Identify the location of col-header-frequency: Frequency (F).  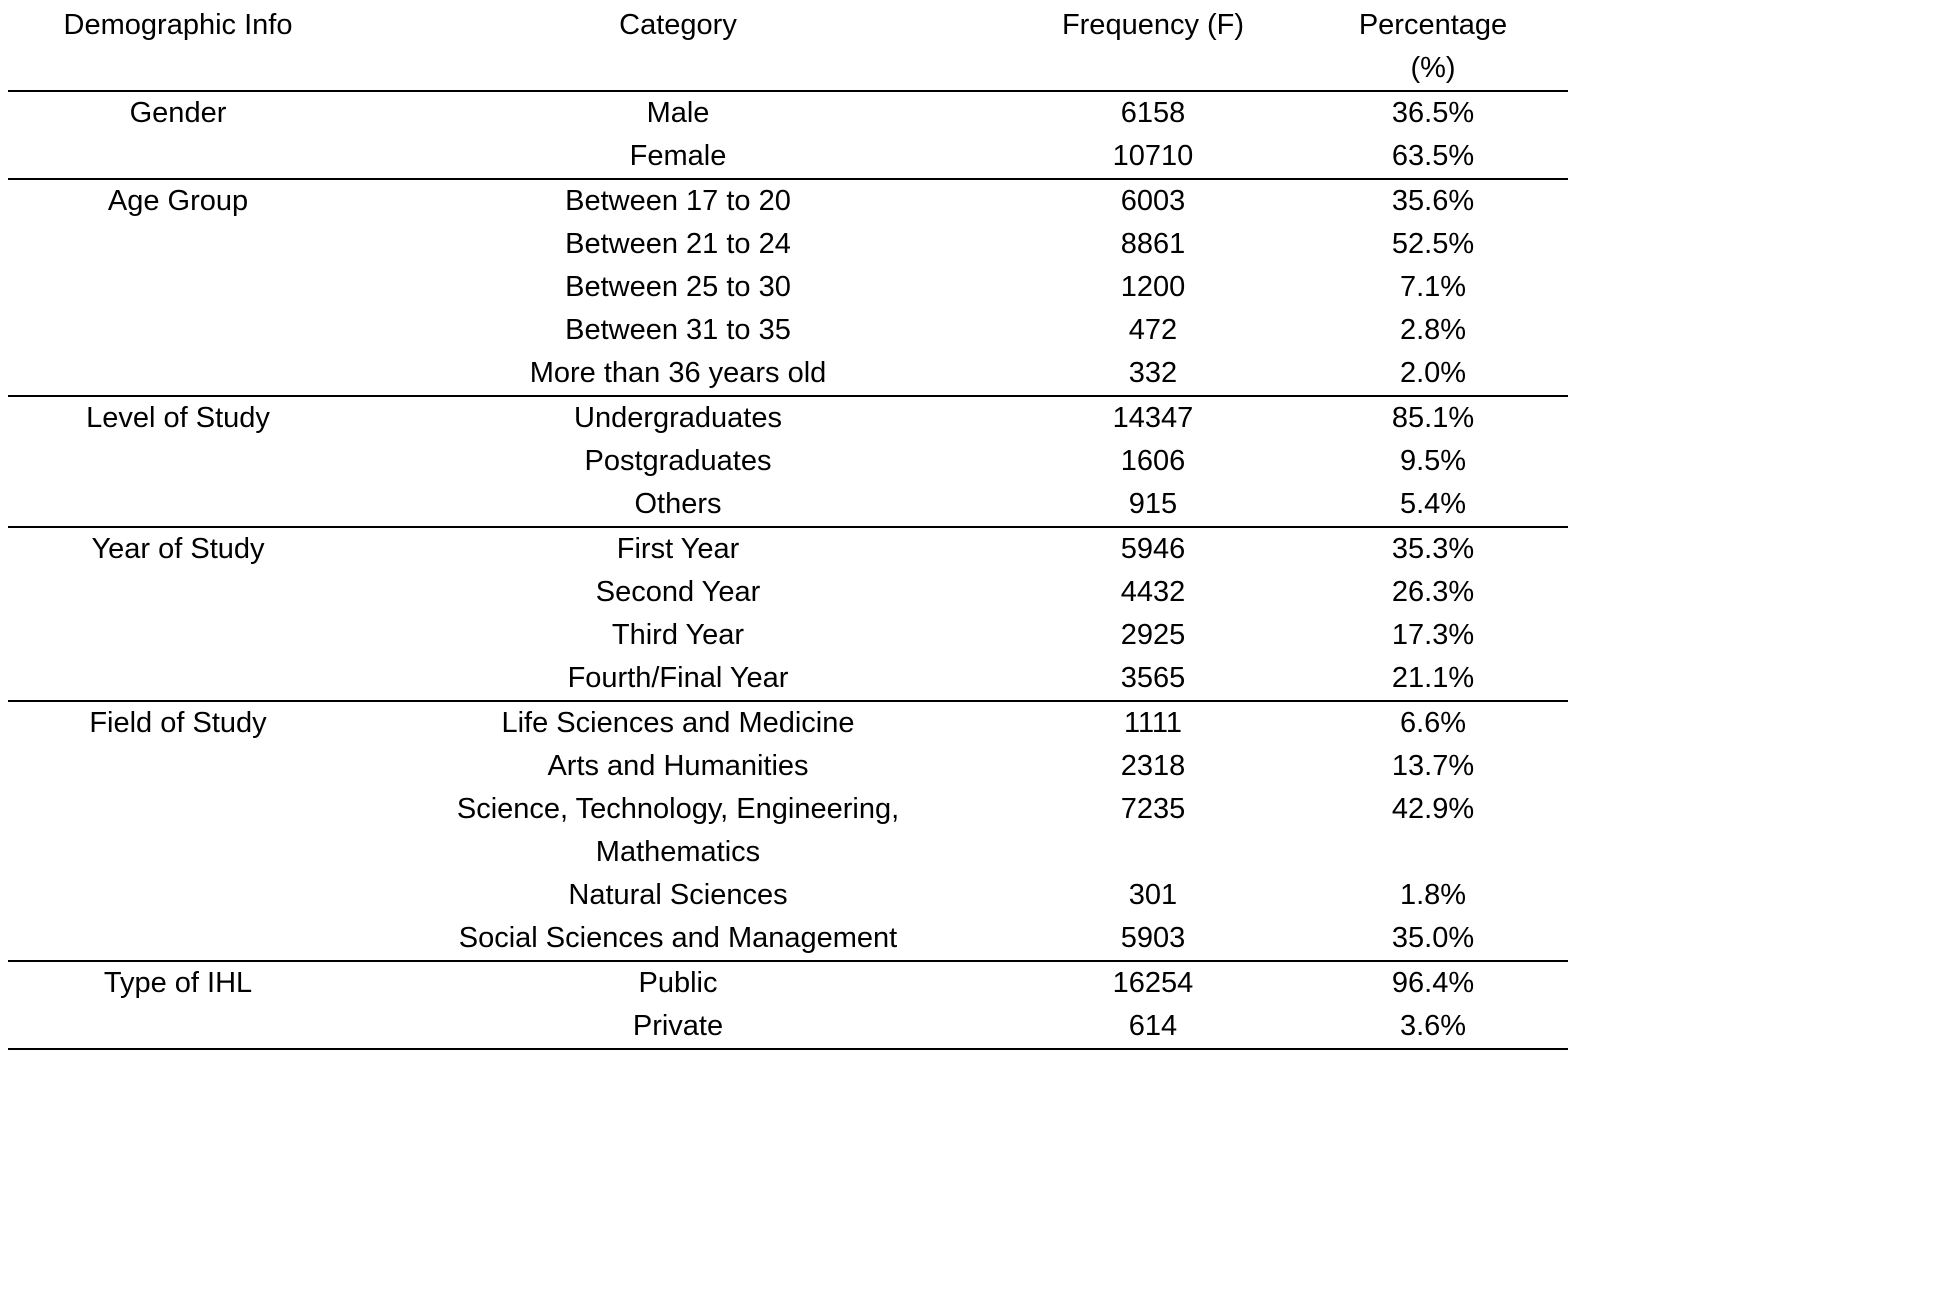
(1153, 48).